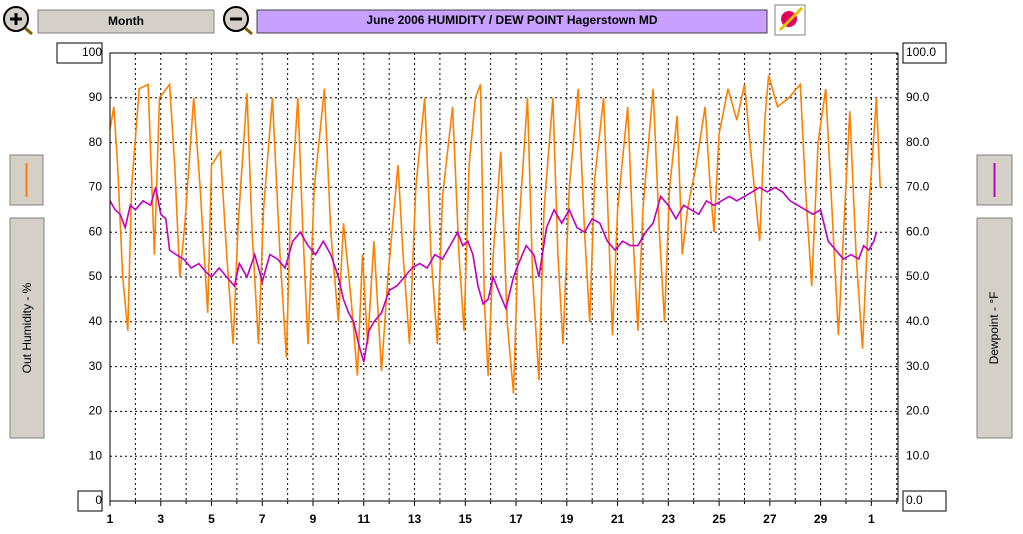  I want to click on zoom-in-sign, so click(16, 19).